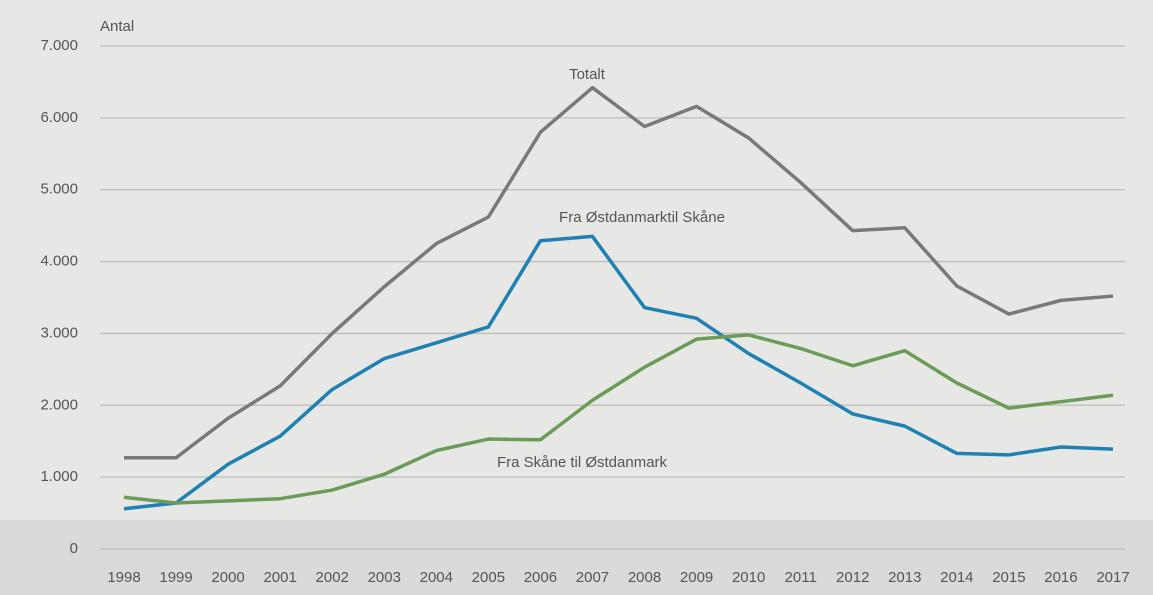  I want to click on x-tick-label: 2011, so click(801, 577).